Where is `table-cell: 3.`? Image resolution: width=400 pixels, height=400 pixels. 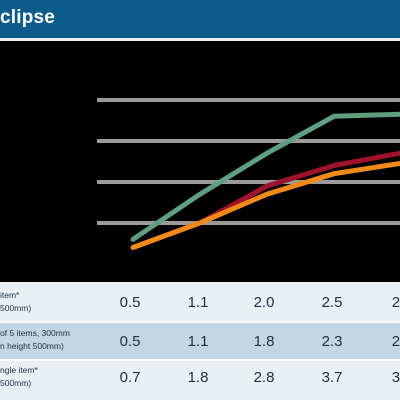
table-cell: 3. is located at coordinates (395, 377).